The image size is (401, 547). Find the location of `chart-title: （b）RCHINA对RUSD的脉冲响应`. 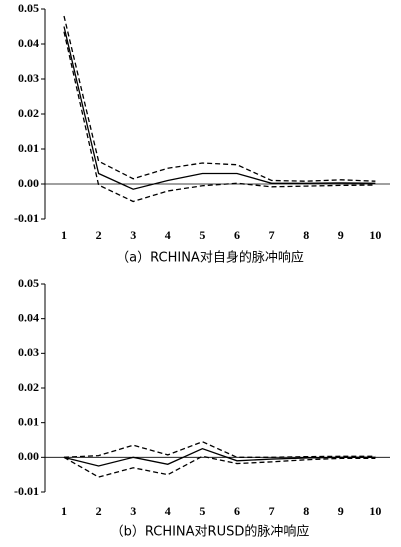

chart-title: （b）RCHINA对RUSD的脉冲响应 is located at coordinates (210, 532).